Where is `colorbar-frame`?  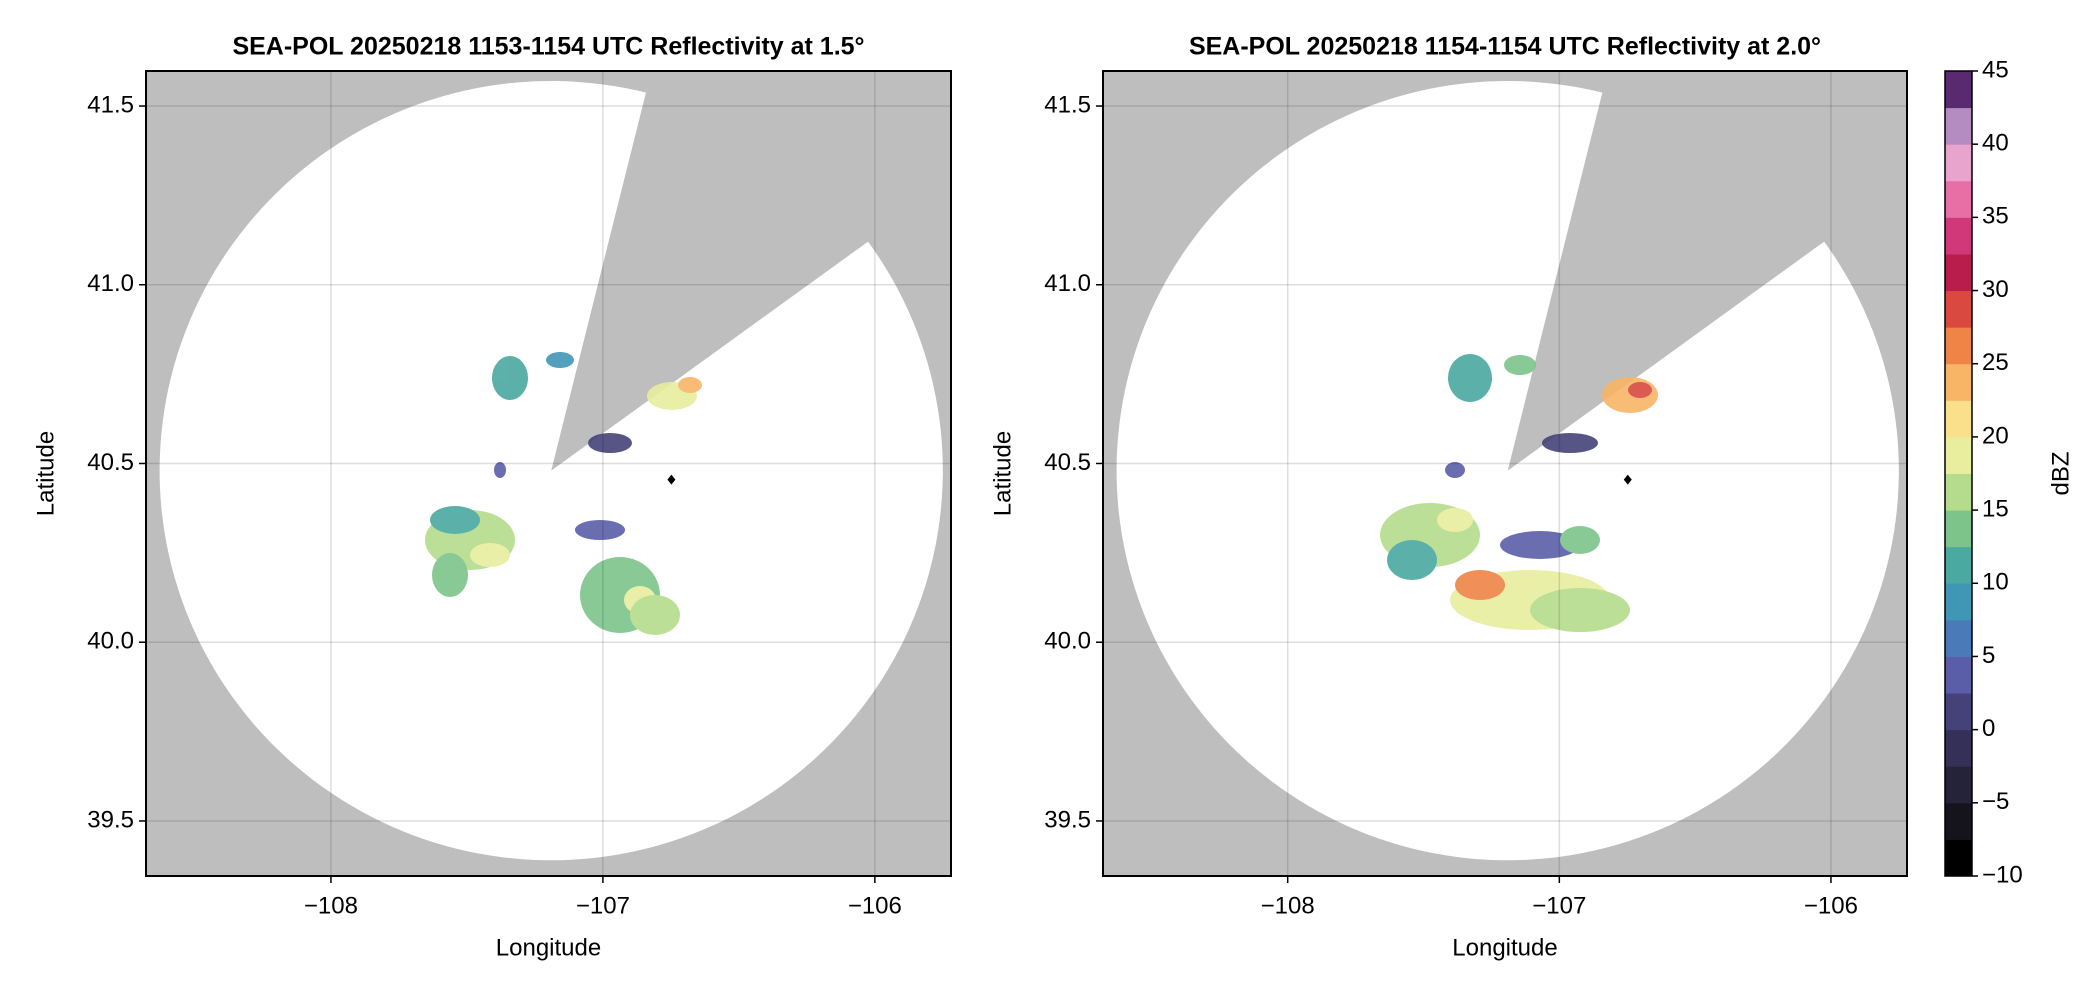 colorbar-frame is located at coordinates (1958, 473).